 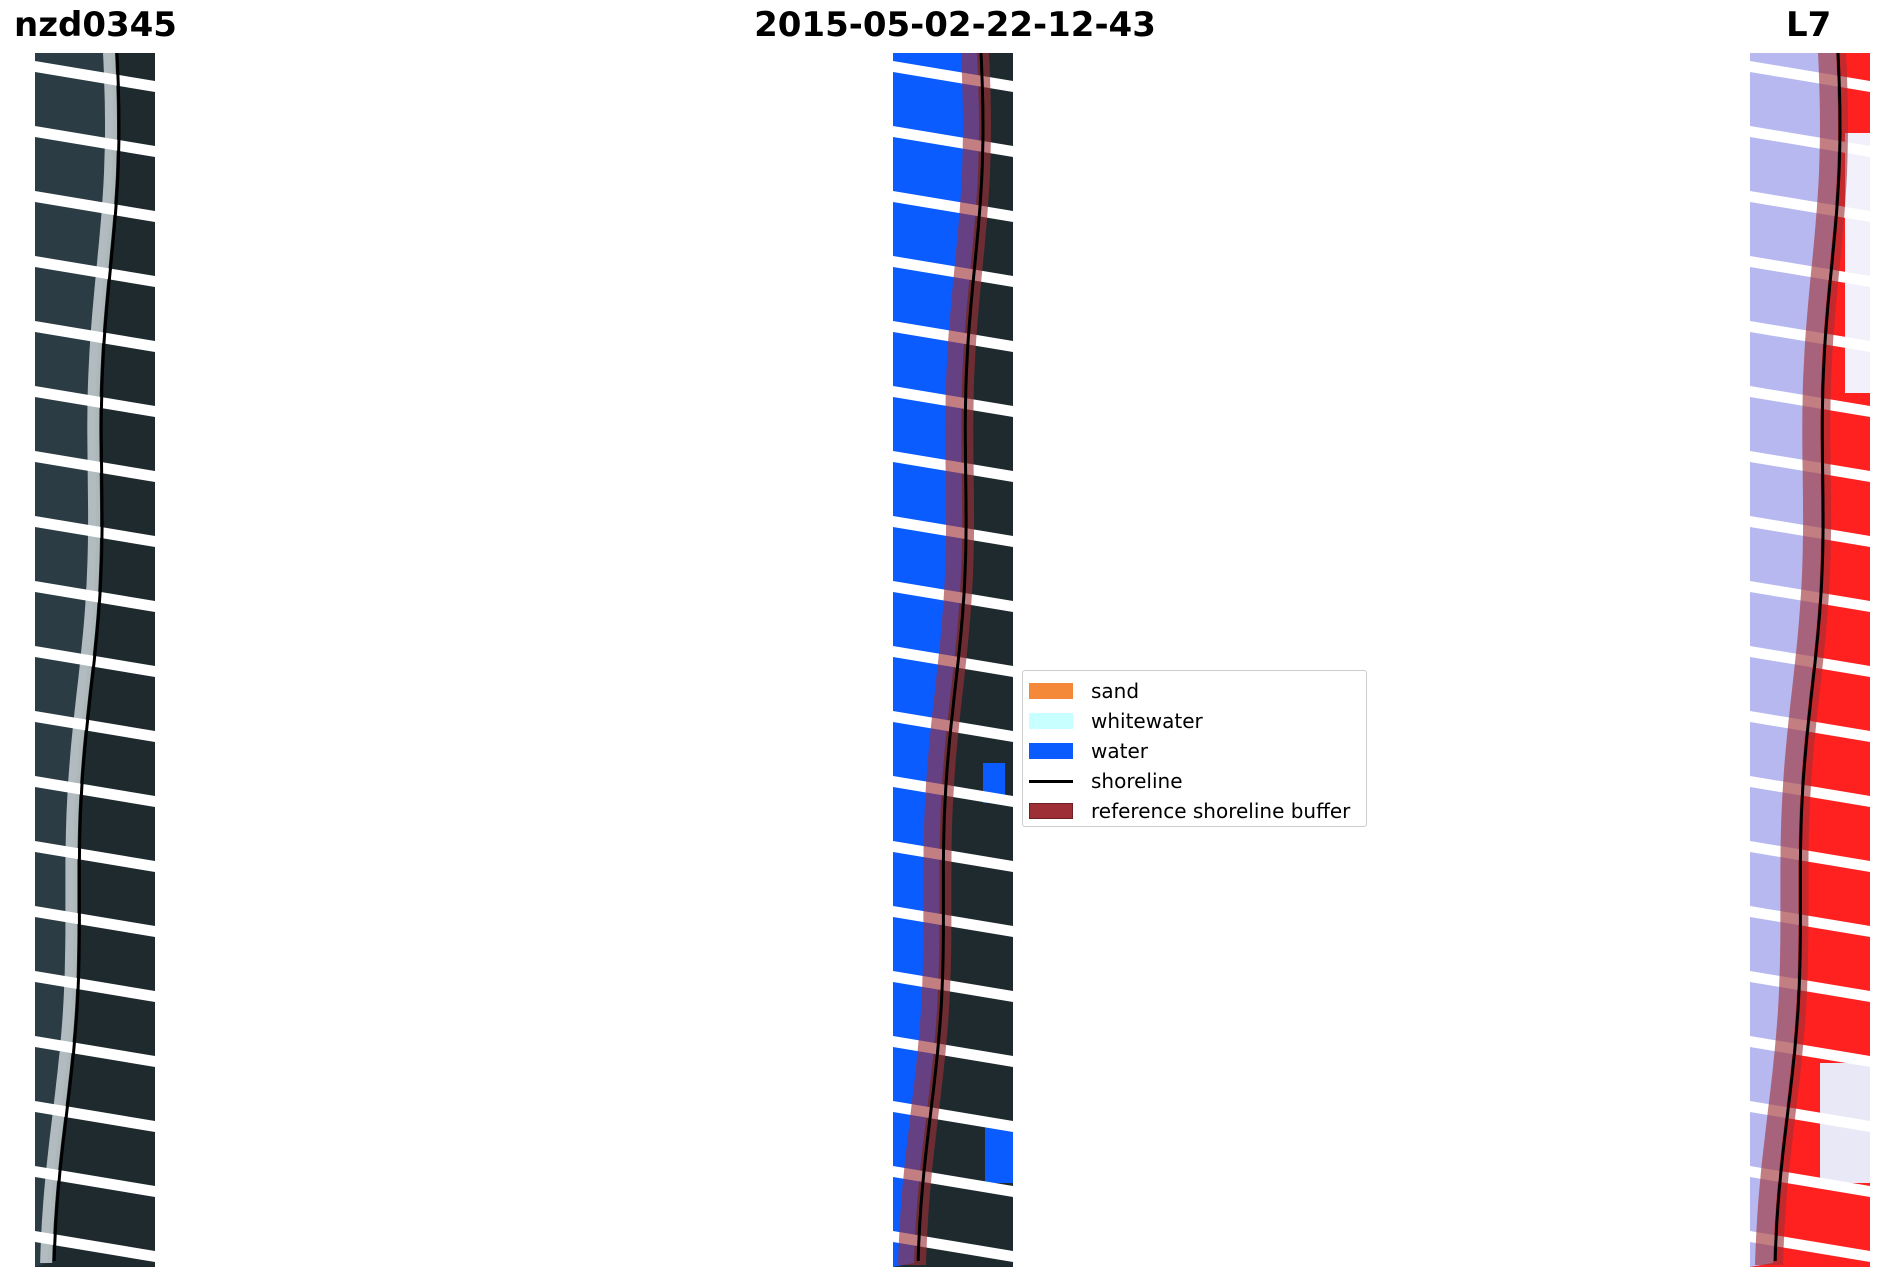 What do you see at coordinates (999, 1153) in the screenshot?
I see `water-class-inland` at bounding box center [999, 1153].